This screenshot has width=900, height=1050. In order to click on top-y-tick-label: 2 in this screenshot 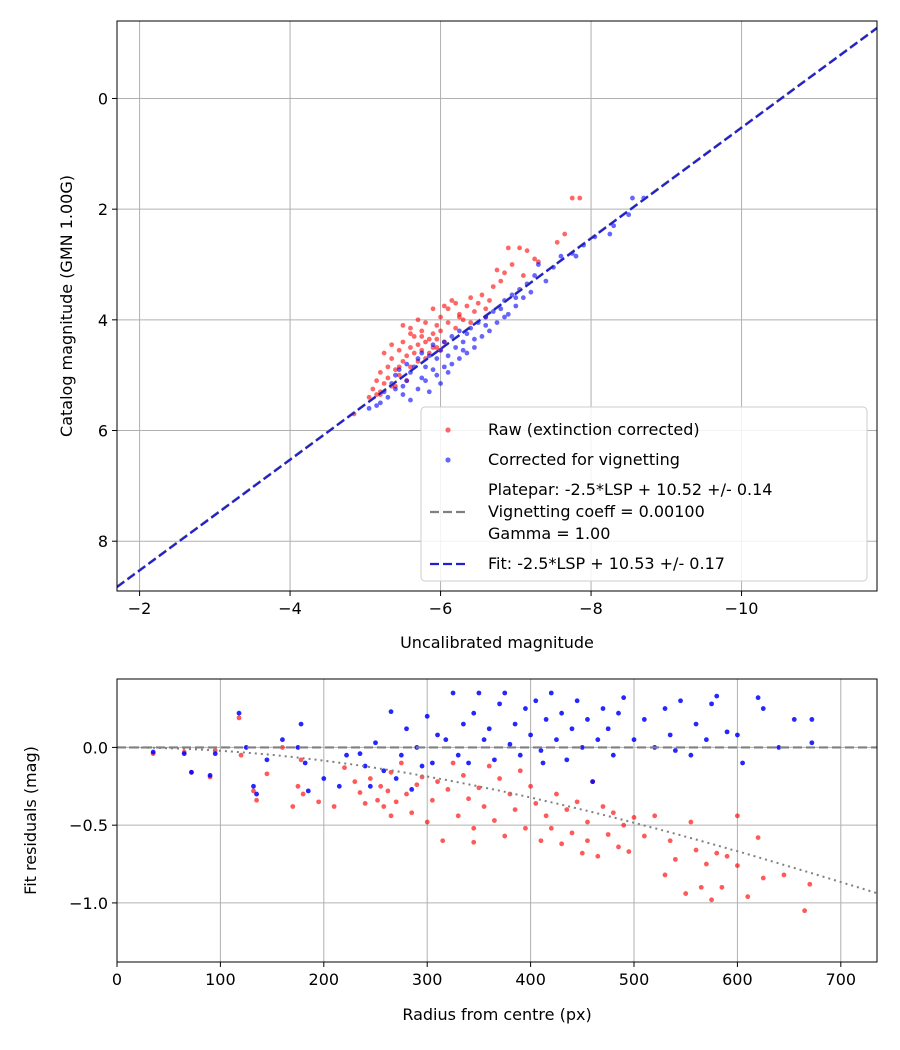, I will do `click(103, 209)`.